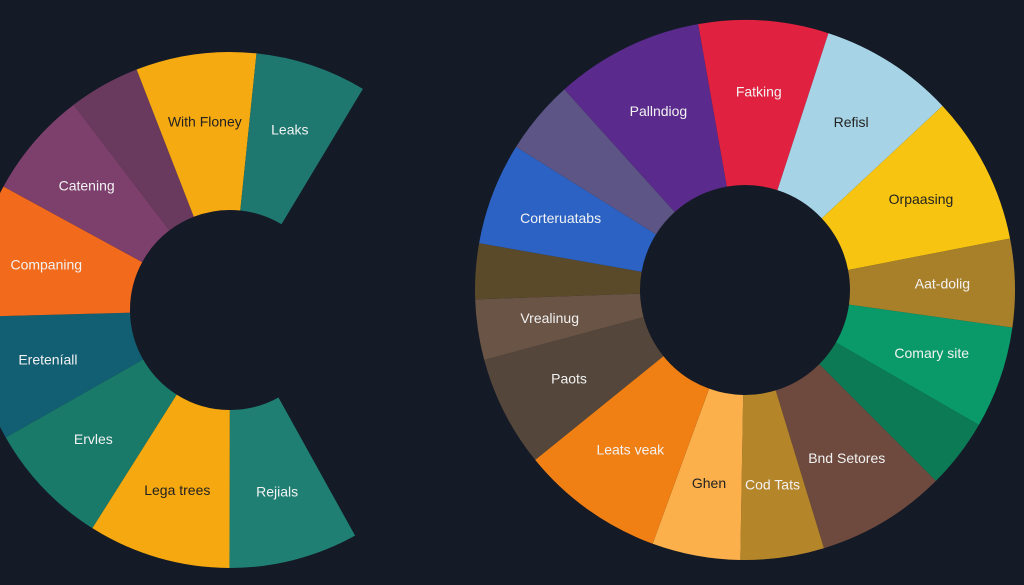 The width and height of the screenshot is (1024, 585). Describe the element at coordinates (846, 458) in the screenshot. I see `segment-label: Bnd Setores` at that location.